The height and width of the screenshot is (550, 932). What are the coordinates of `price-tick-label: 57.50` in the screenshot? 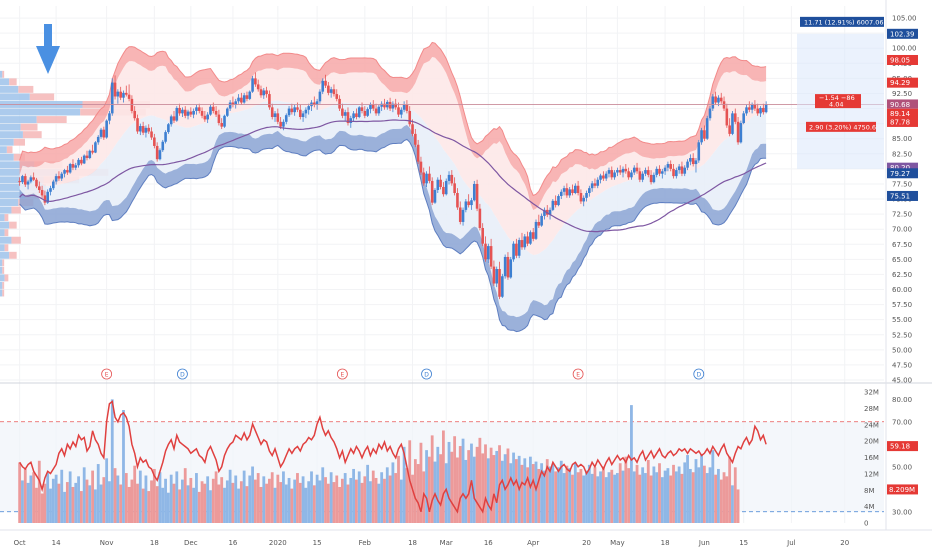 It's located at (902, 305).